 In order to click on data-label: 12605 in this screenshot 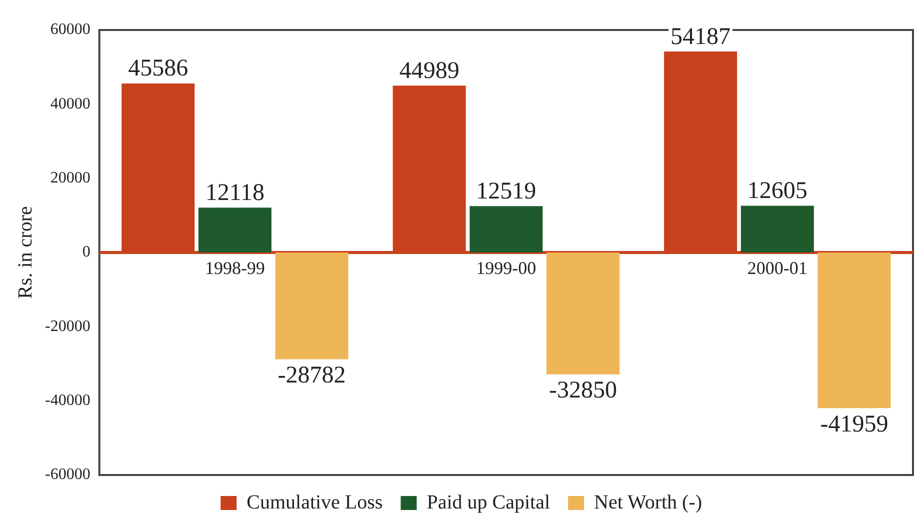, I will do `click(777, 191)`.